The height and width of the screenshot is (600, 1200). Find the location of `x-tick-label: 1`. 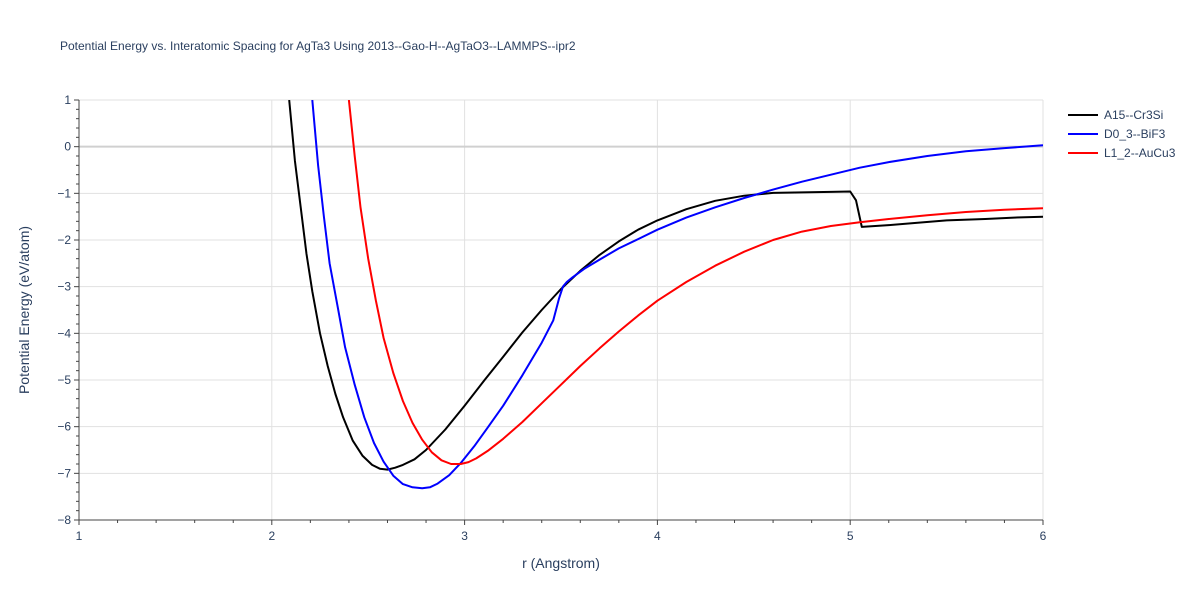

x-tick-label: 1 is located at coordinates (79, 536).